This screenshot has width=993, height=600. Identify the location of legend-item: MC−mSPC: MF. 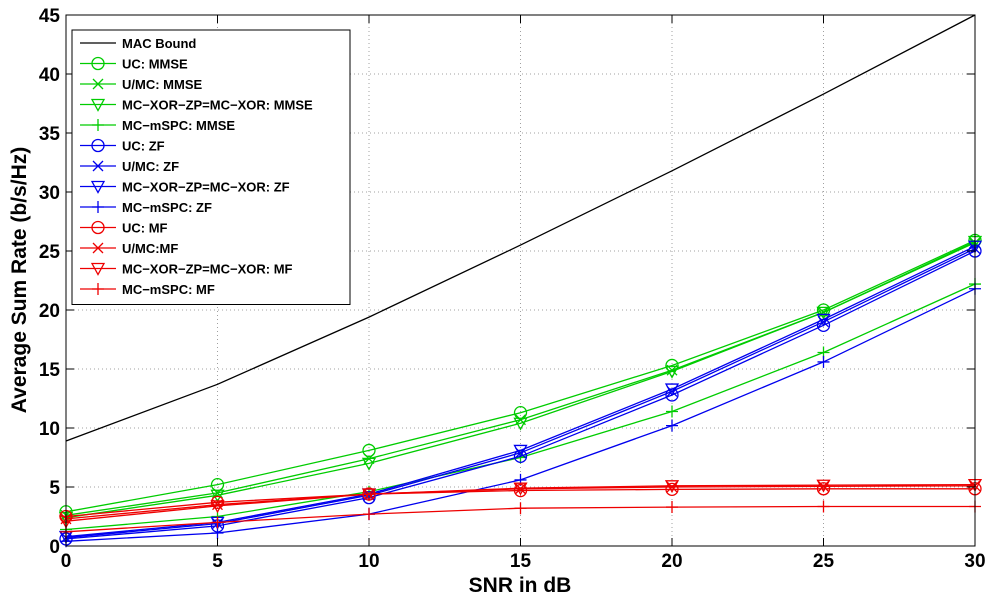
(147, 289).